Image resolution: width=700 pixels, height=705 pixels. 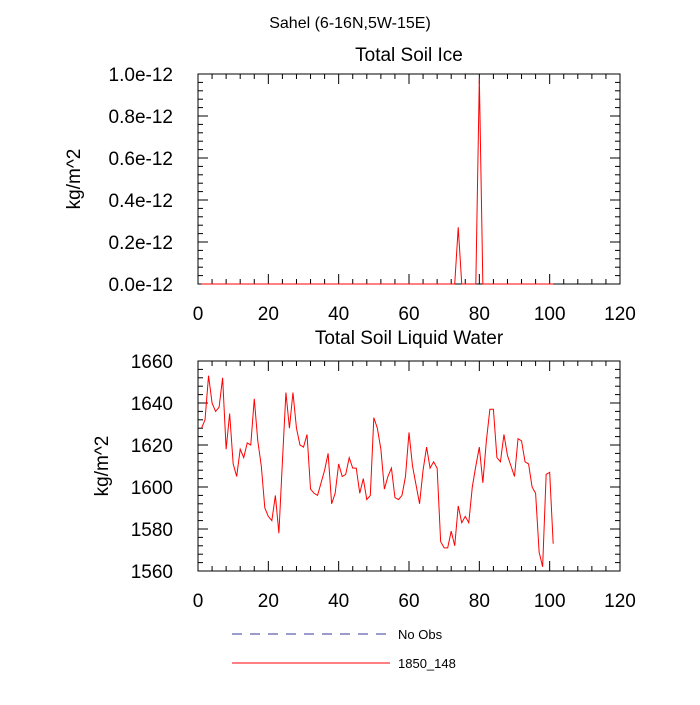 What do you see at coordinates (420, 634) in the screenshot?
I see `legend-label-no-obs: No Obs` at bounding box center [420, 634].